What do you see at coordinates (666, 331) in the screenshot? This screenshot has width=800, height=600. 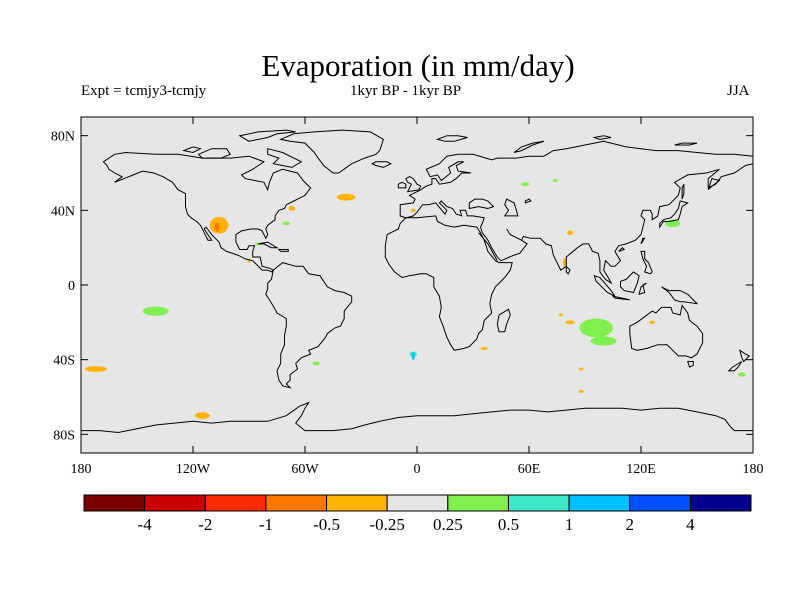 I see `coastline-australia` at bounding box center [666, 331].